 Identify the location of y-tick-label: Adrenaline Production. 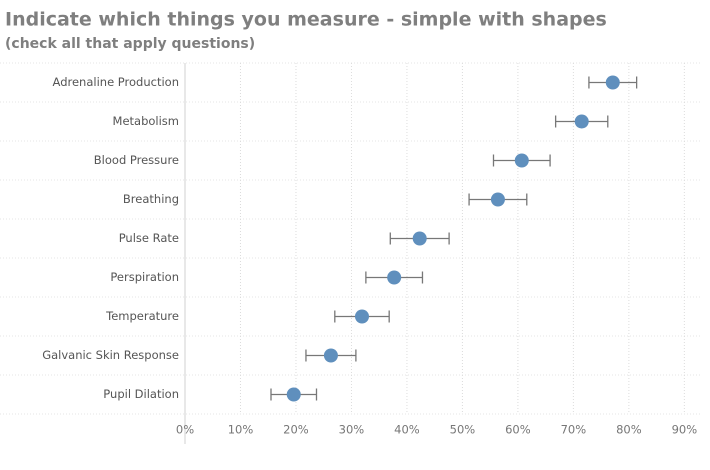
(116, 82).